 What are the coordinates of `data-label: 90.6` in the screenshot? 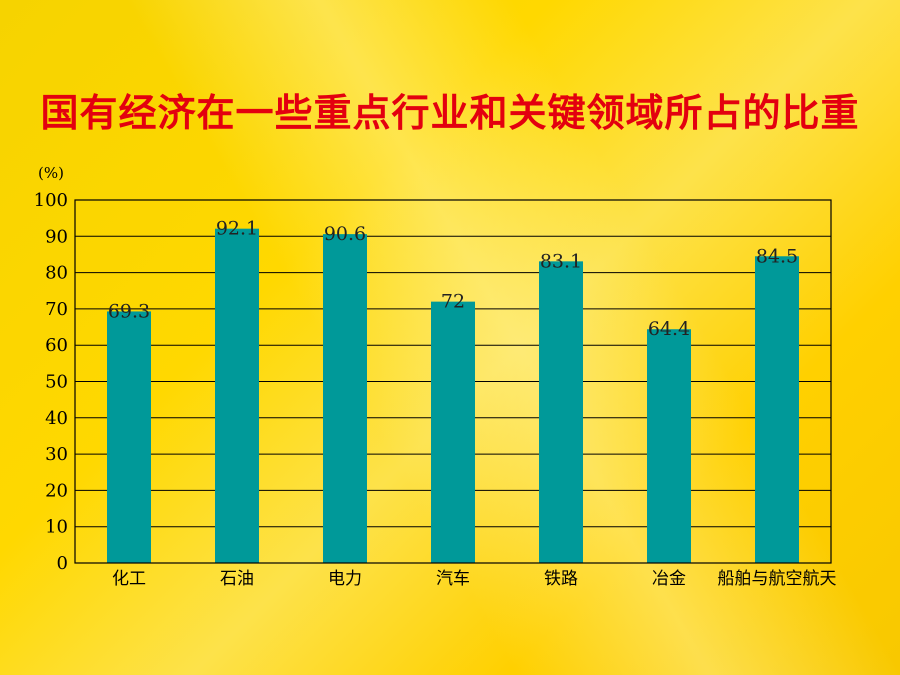 It's located at (345, 234).